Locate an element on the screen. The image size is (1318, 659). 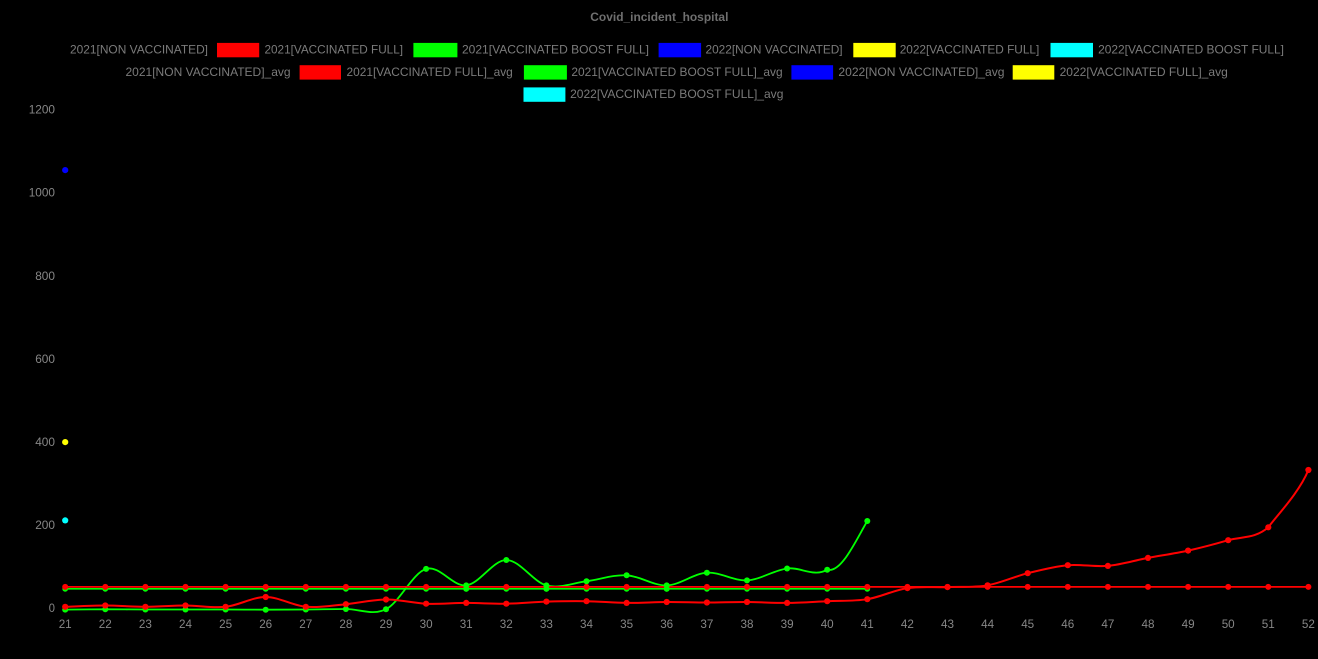
svg-text: 40 is located at coordinates (827, 624).